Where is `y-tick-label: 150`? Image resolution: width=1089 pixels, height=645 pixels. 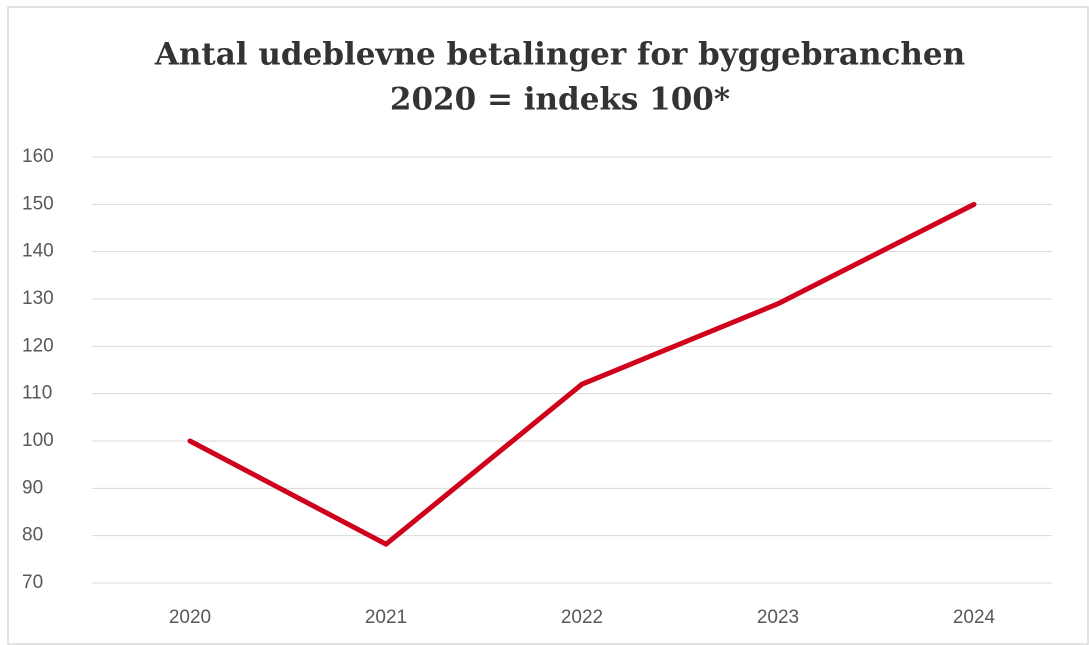
y-tick-label: 150 is located at coordinates (38, 203).